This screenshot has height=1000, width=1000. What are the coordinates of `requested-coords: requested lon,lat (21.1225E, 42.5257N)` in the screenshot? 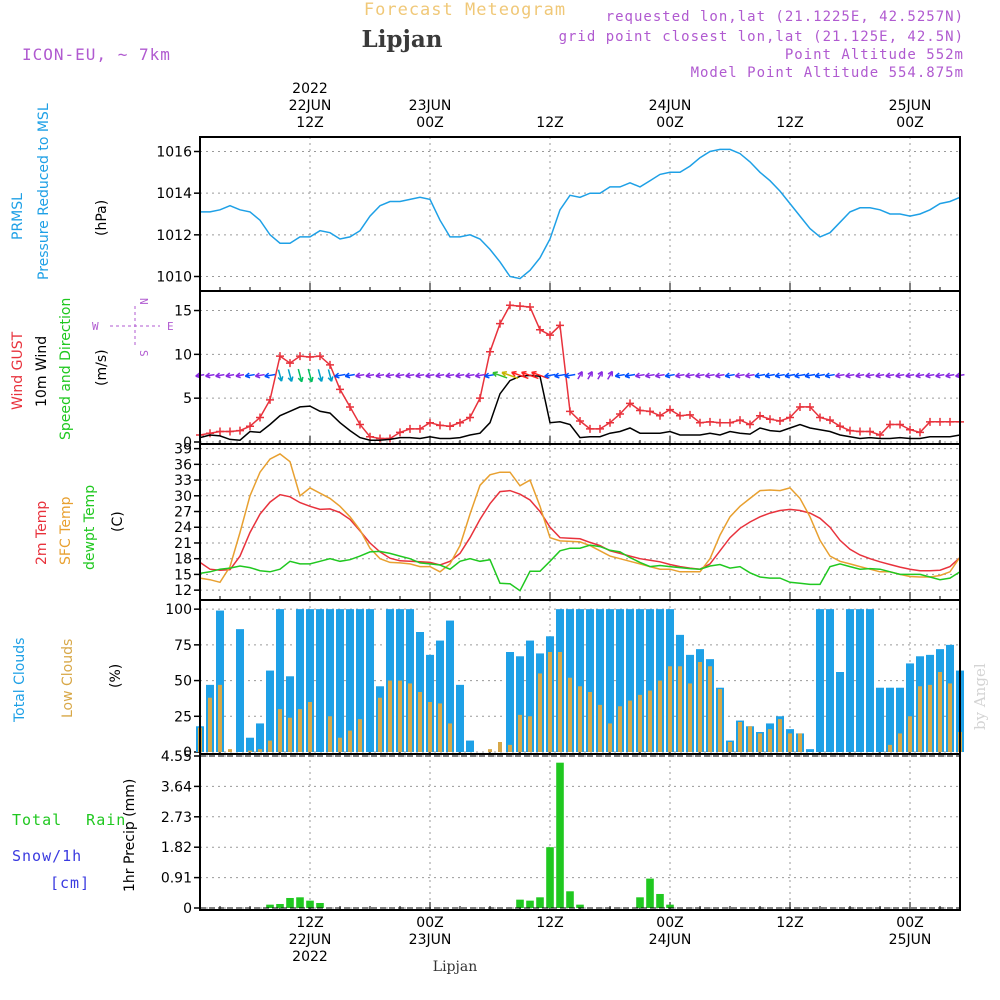 It's located at (785, 17).